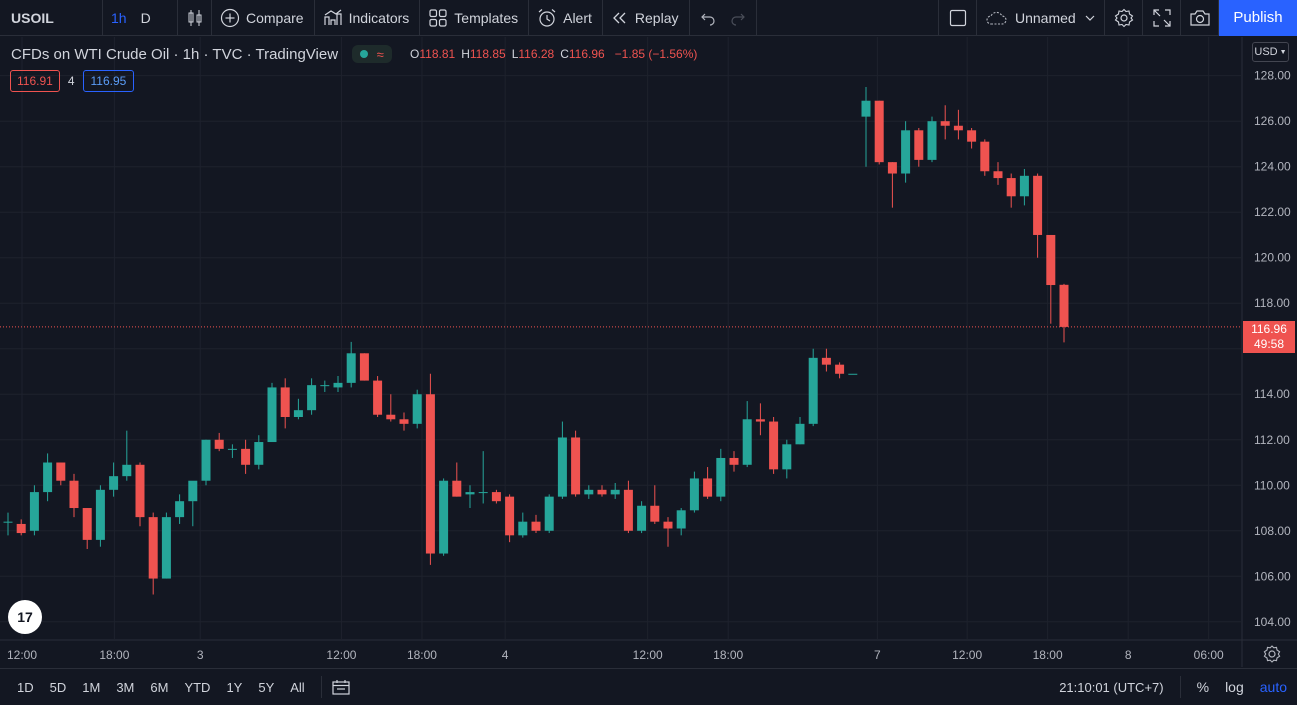 This screenshot has width=1297, height=705. Describe the element at coordinates (234, 687) in the screenshot. I see `range-button-1y: 1Y` at that location.